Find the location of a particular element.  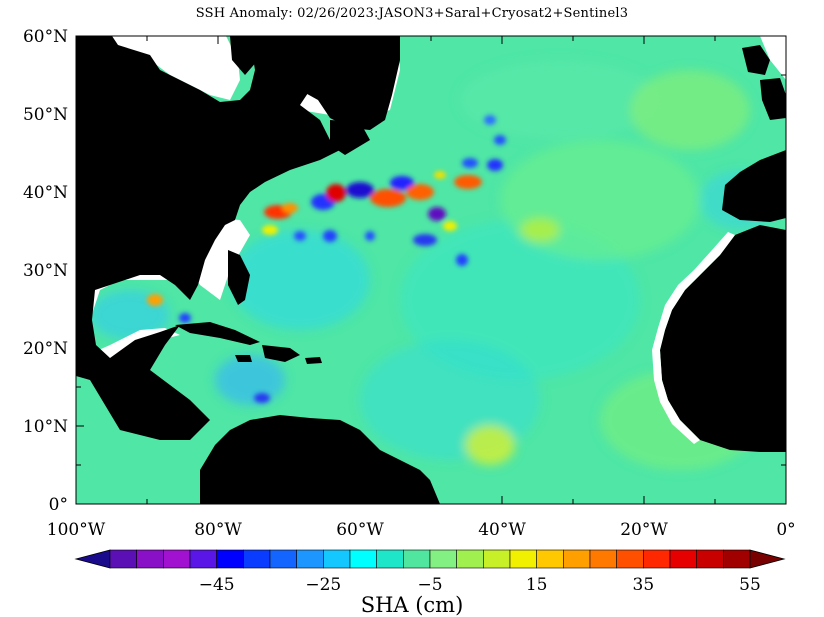

lon-label: 40°W is located at coordinates (502, 530).